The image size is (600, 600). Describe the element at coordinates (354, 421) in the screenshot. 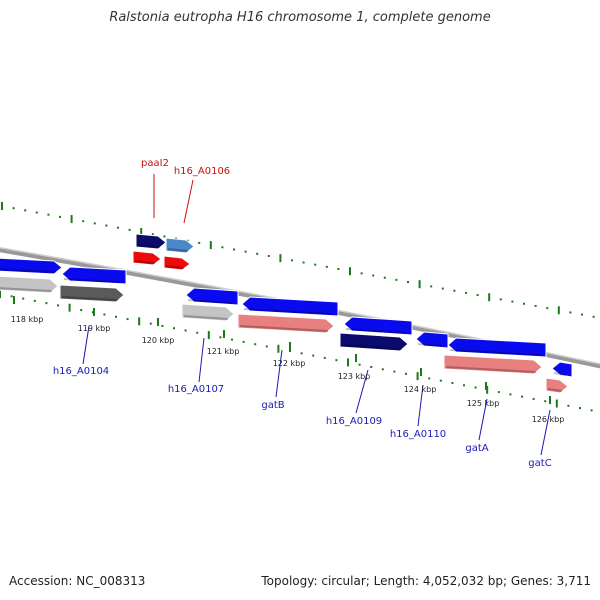

I see `gene-label: h16_A0109` at that location.